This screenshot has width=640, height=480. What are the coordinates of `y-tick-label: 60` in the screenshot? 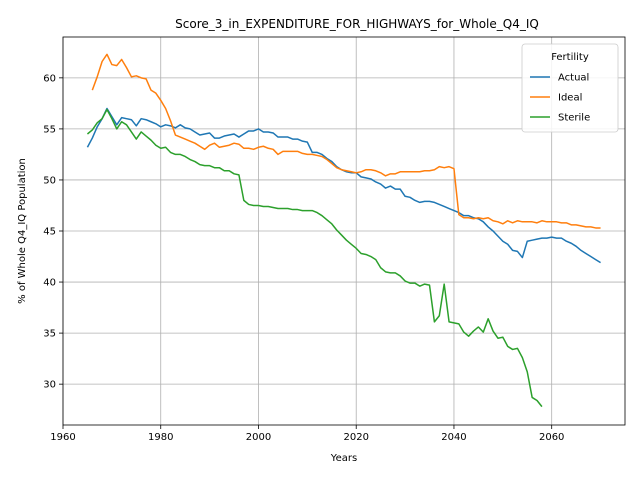 It's located at (49, 78).